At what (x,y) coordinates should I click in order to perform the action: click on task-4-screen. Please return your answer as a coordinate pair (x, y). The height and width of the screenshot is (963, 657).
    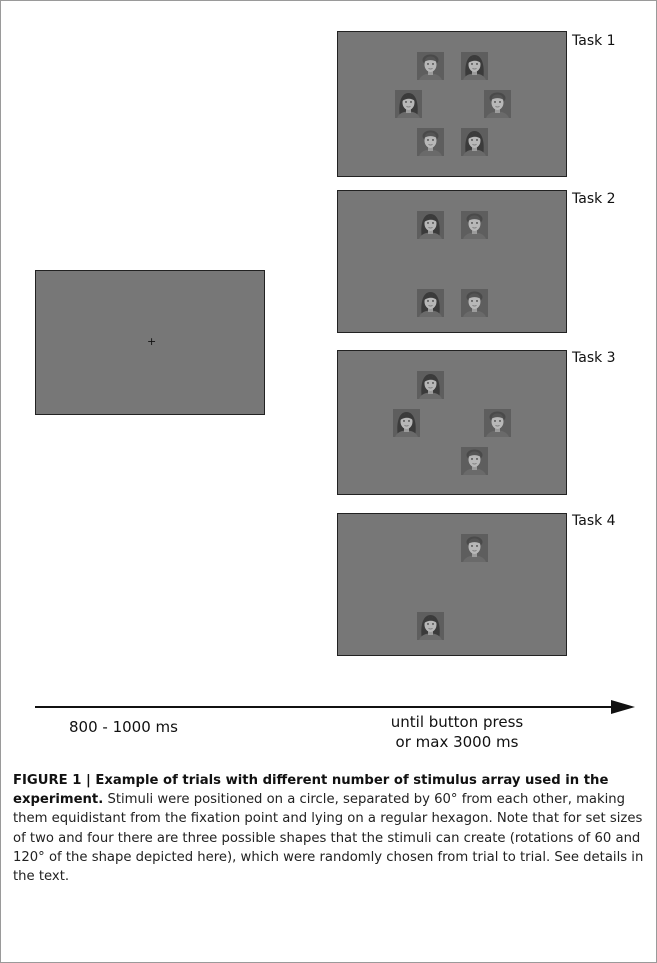
    Looking at the image, I should click on (452, 584).